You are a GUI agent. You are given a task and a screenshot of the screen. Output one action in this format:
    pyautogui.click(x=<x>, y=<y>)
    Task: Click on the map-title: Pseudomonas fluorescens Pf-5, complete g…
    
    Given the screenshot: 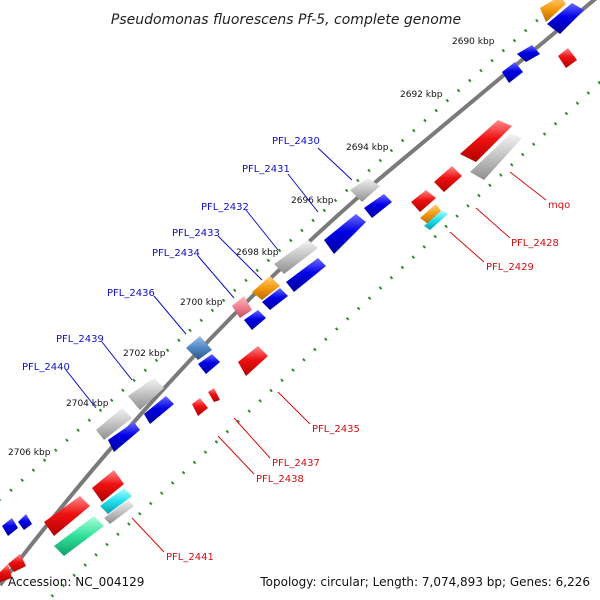 What is the action you would take?
    pyautogui.click(x=286, y=20)
    